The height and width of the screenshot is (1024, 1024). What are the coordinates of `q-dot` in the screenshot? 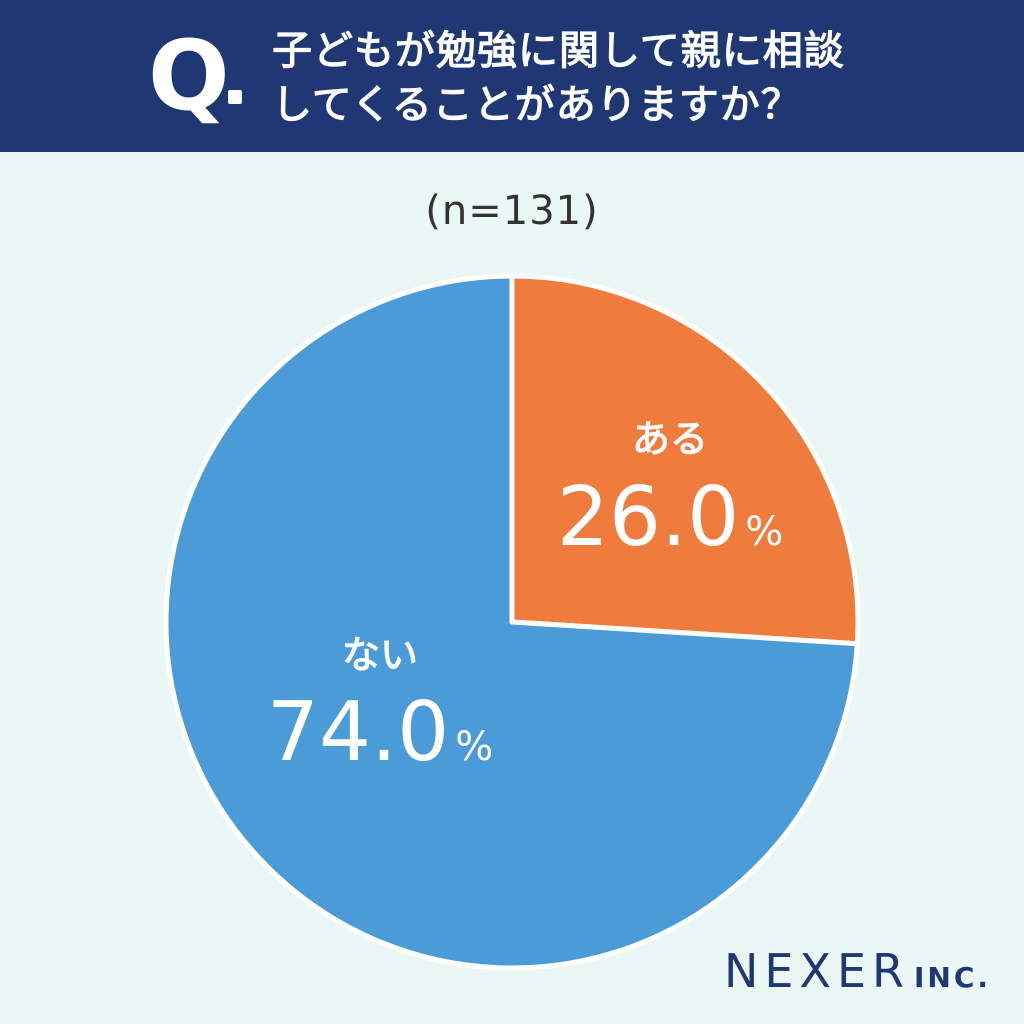 It's located at (235, 97).